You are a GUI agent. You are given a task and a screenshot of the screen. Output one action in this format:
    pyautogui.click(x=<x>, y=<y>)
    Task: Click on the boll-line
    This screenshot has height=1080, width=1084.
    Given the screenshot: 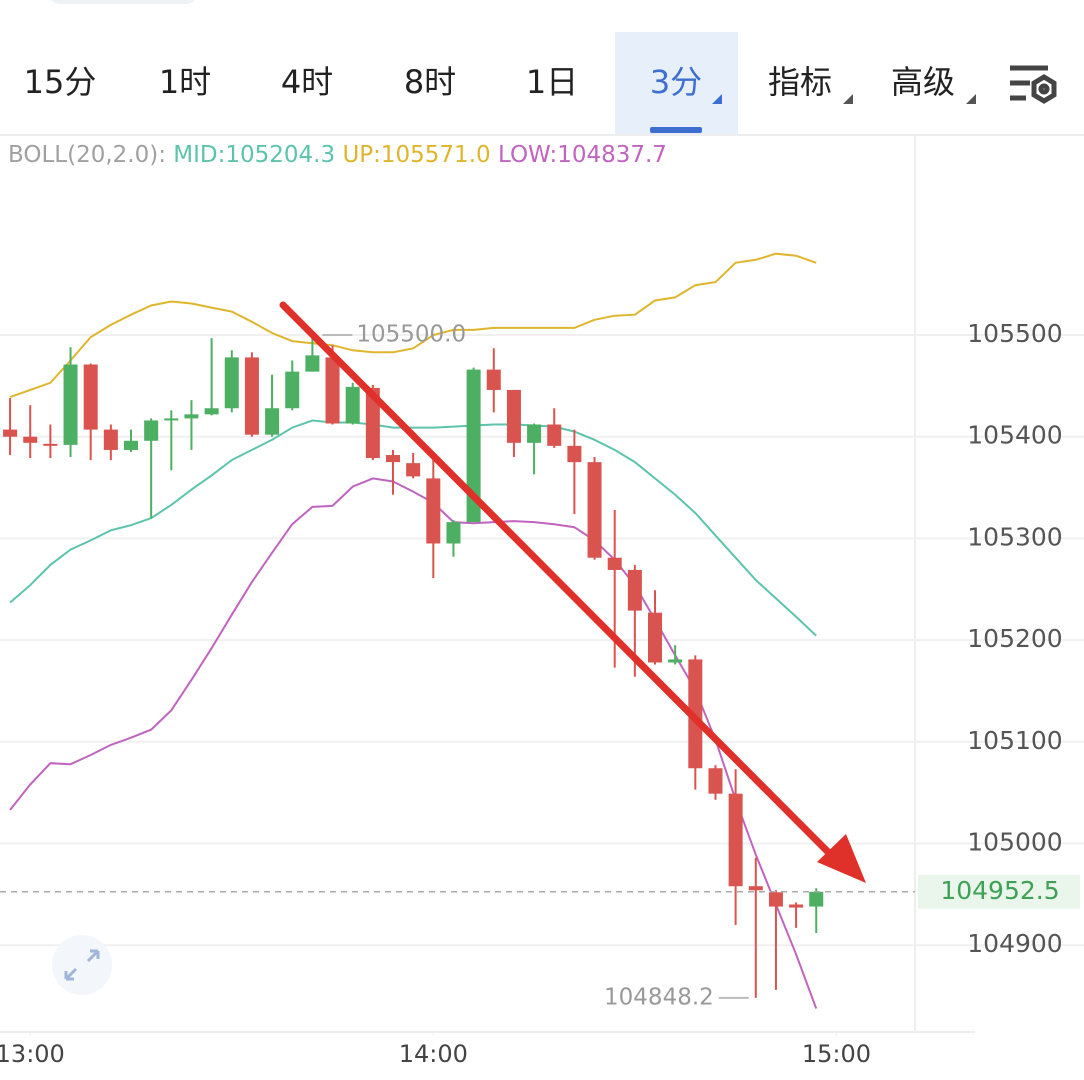 What is the action you would take?
    pyautogui.click(x=413, y=325)
    